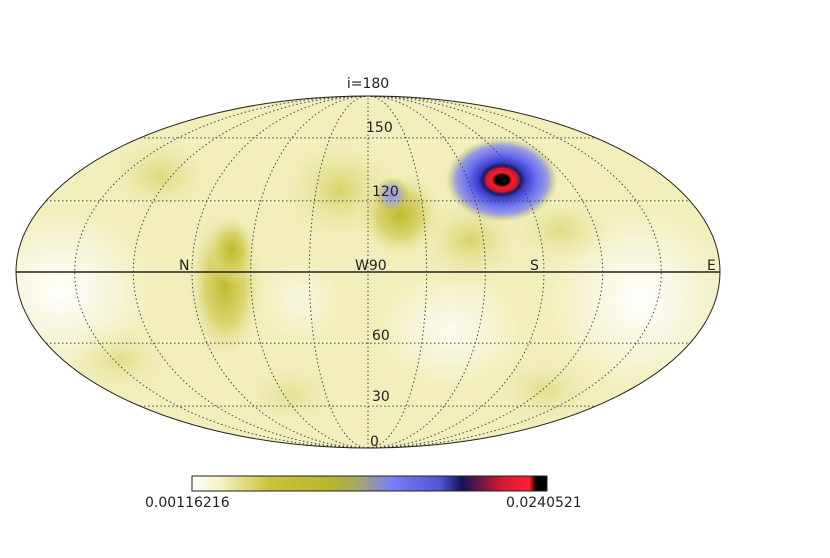 The image size is (830, 558). What do you see at coordinates (381, 397) in the screenshot?
I see `lat-tick-30: 30` at bounding box center [381, 397].